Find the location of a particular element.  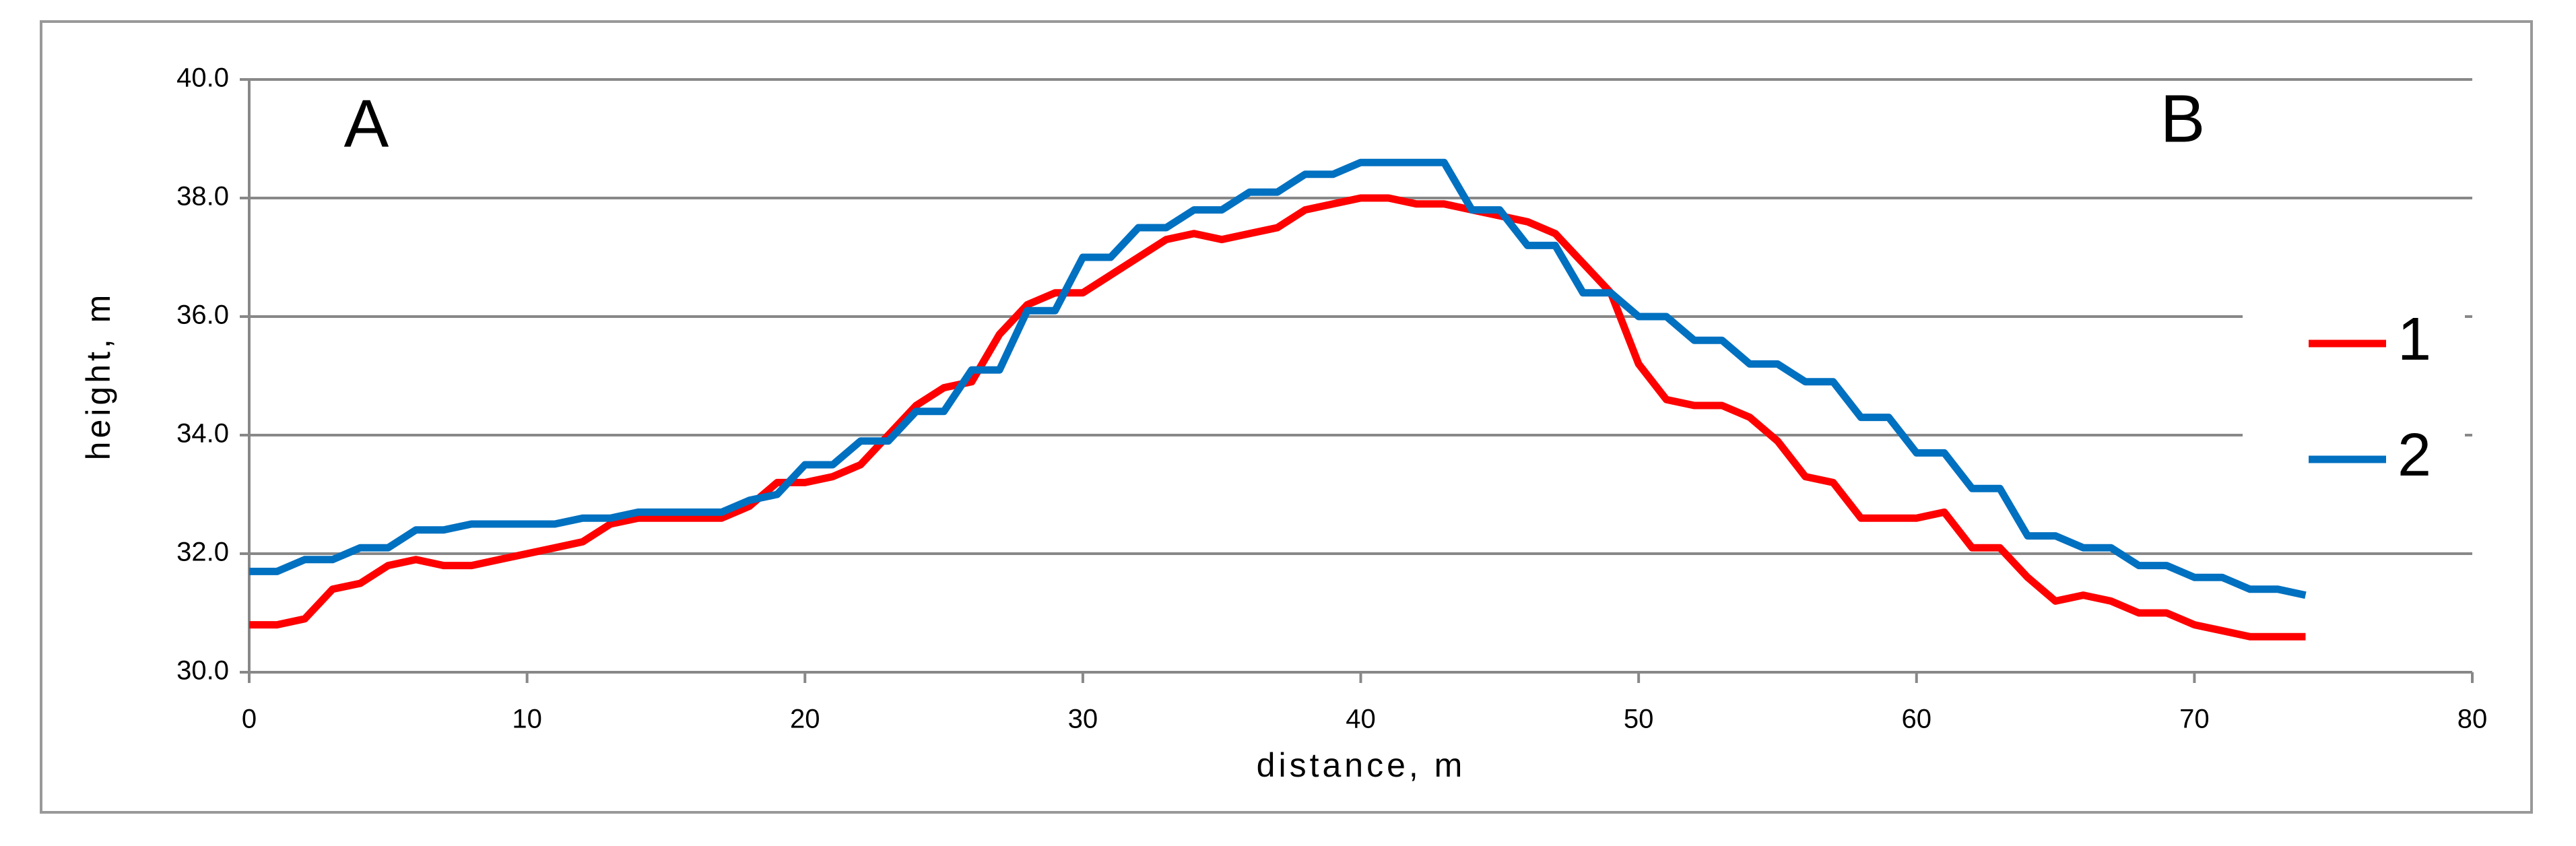

x-axis-label: distance, m is located at coordinates (1361, 765).